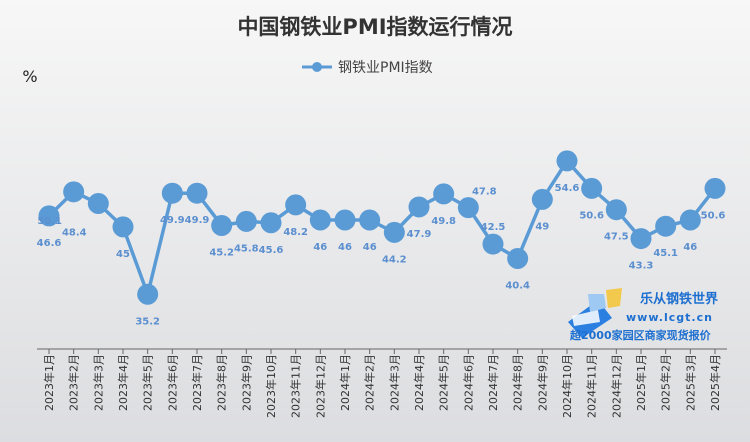 The height and width of the screenshot is (442, 750). What do you see at coordinates (567, 188) in the screenshot?
I see `data-label: 54.6` at bounding box center [567, 188].